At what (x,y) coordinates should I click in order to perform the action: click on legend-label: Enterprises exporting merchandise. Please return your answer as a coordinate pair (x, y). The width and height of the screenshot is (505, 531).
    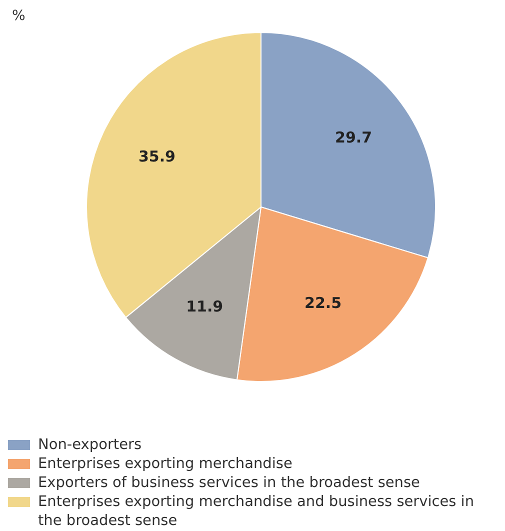
    Looking at the image, I should click on (165, 464).